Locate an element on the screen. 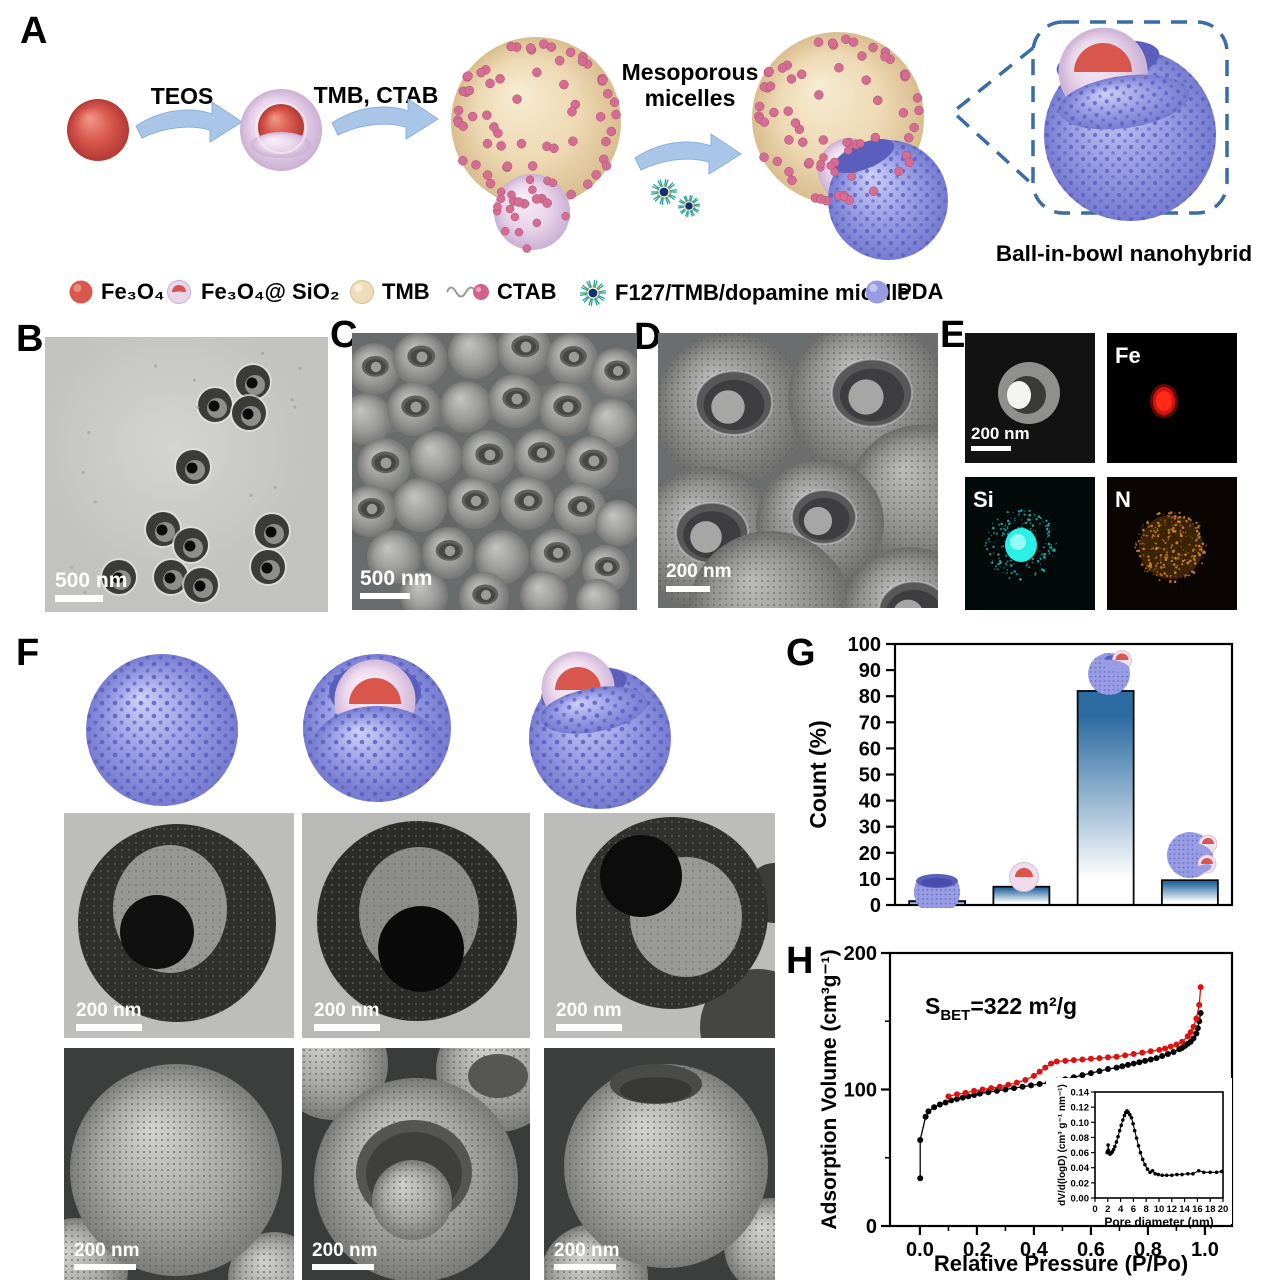  sem-particles is located at coordinates (494, 471).